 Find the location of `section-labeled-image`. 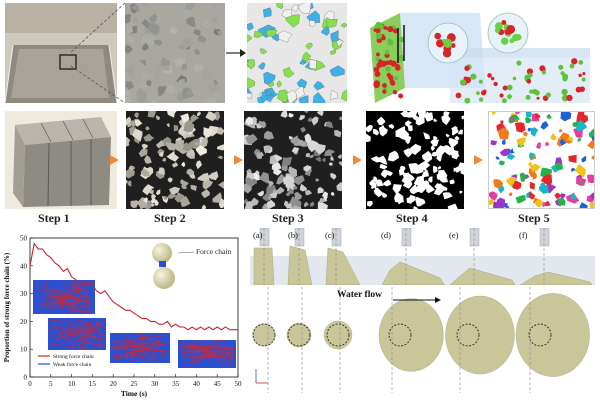

section-labeled-image is located at coordinates (541, 160).